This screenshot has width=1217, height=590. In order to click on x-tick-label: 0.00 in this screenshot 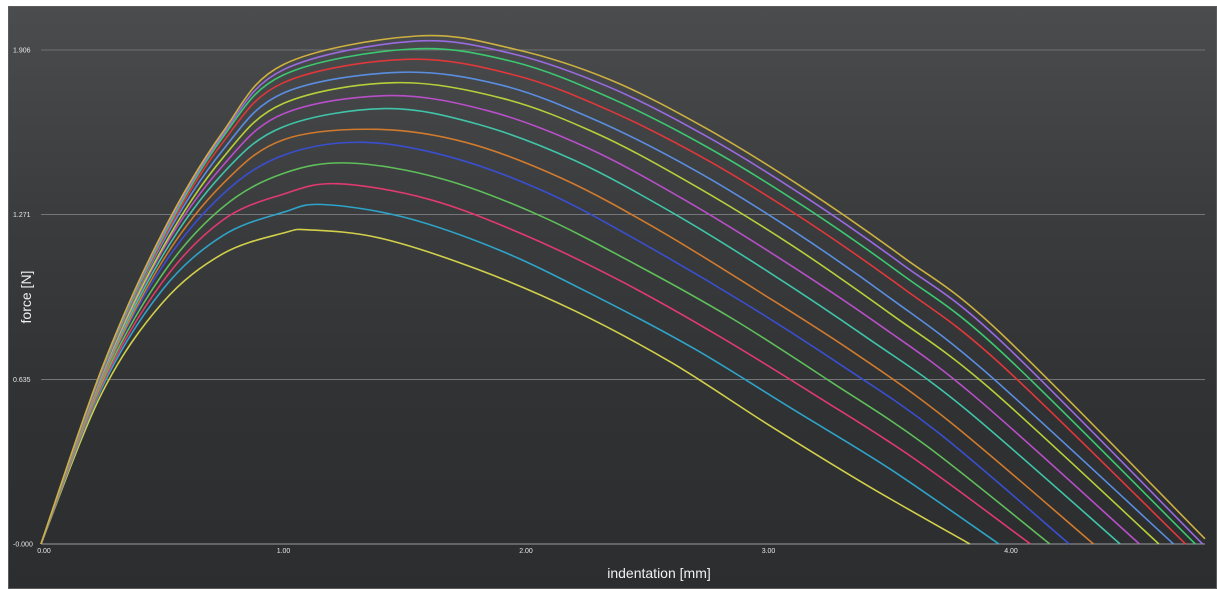, I will do `click(44, 551)`.